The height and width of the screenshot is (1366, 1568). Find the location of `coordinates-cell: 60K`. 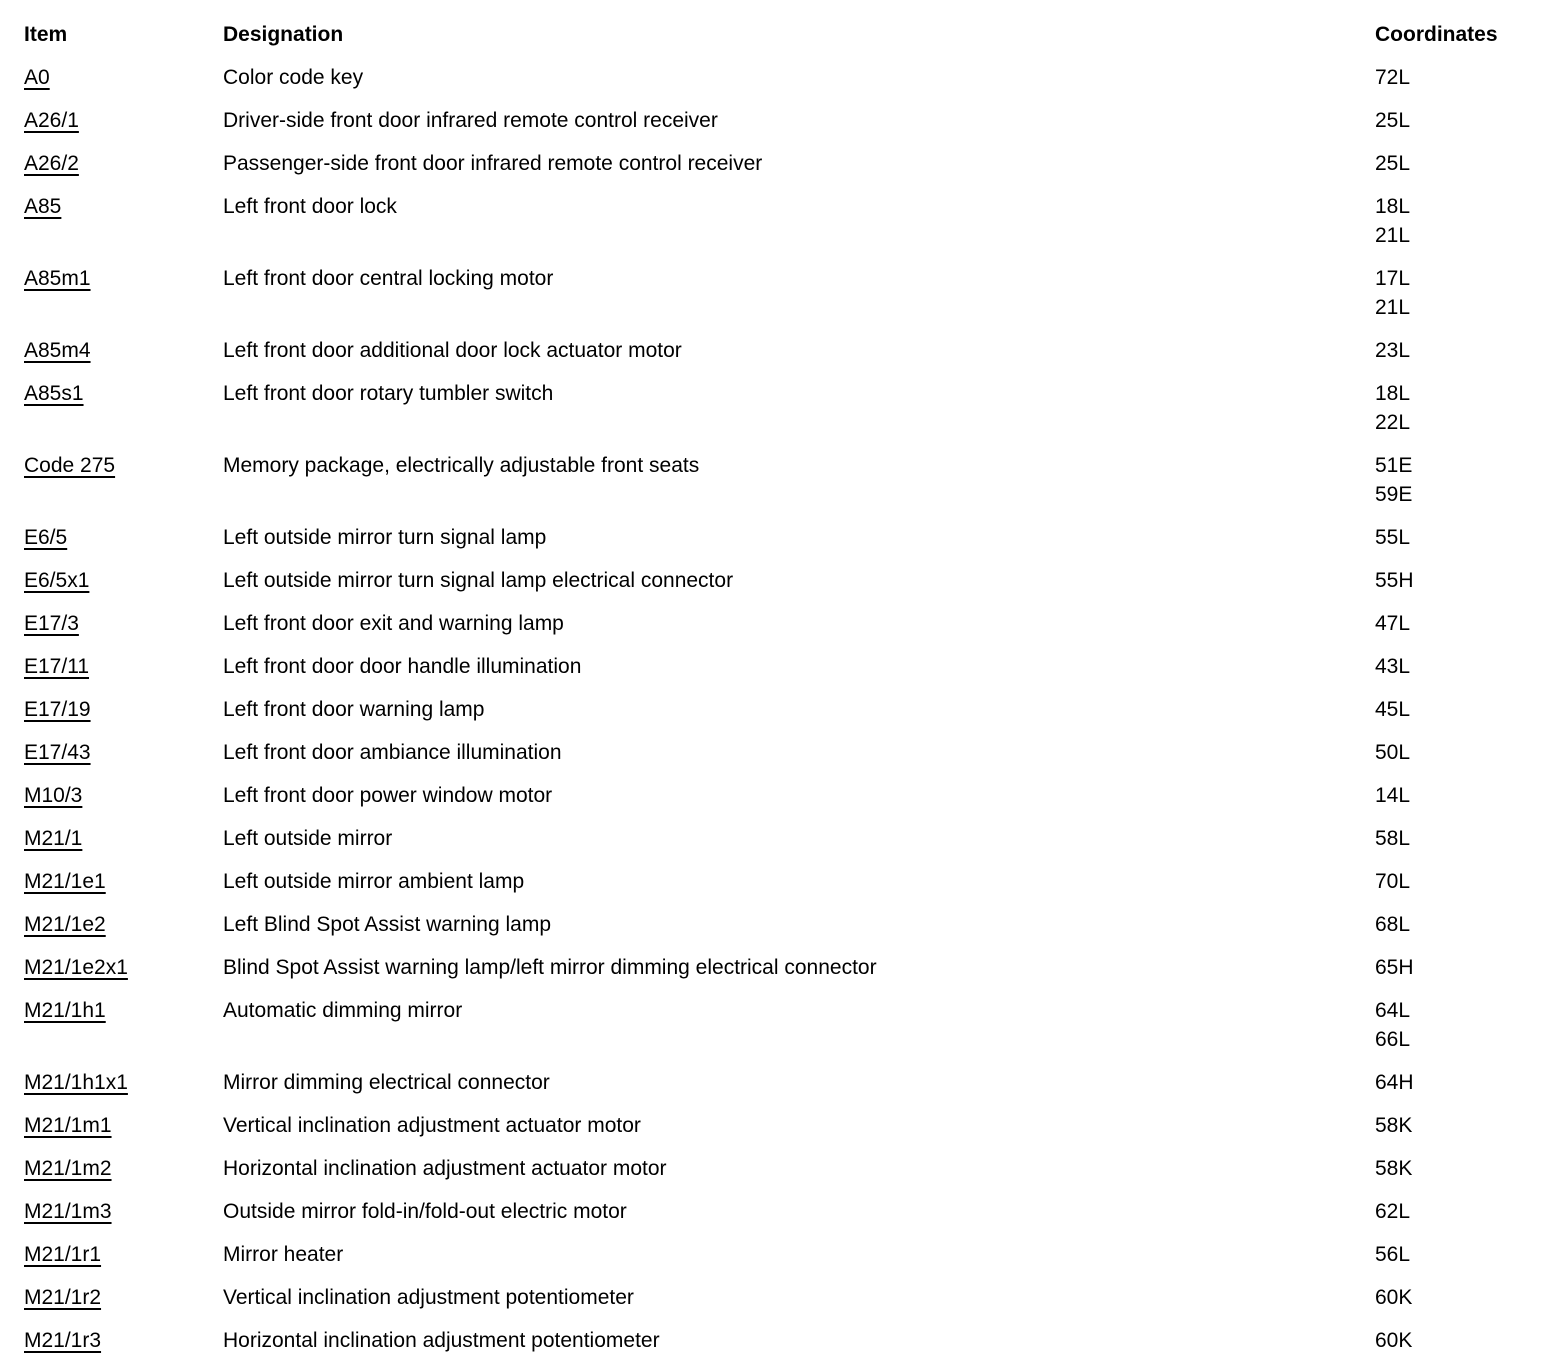

coordinates-cell: 60K is located at coordinates (1471, 1297).